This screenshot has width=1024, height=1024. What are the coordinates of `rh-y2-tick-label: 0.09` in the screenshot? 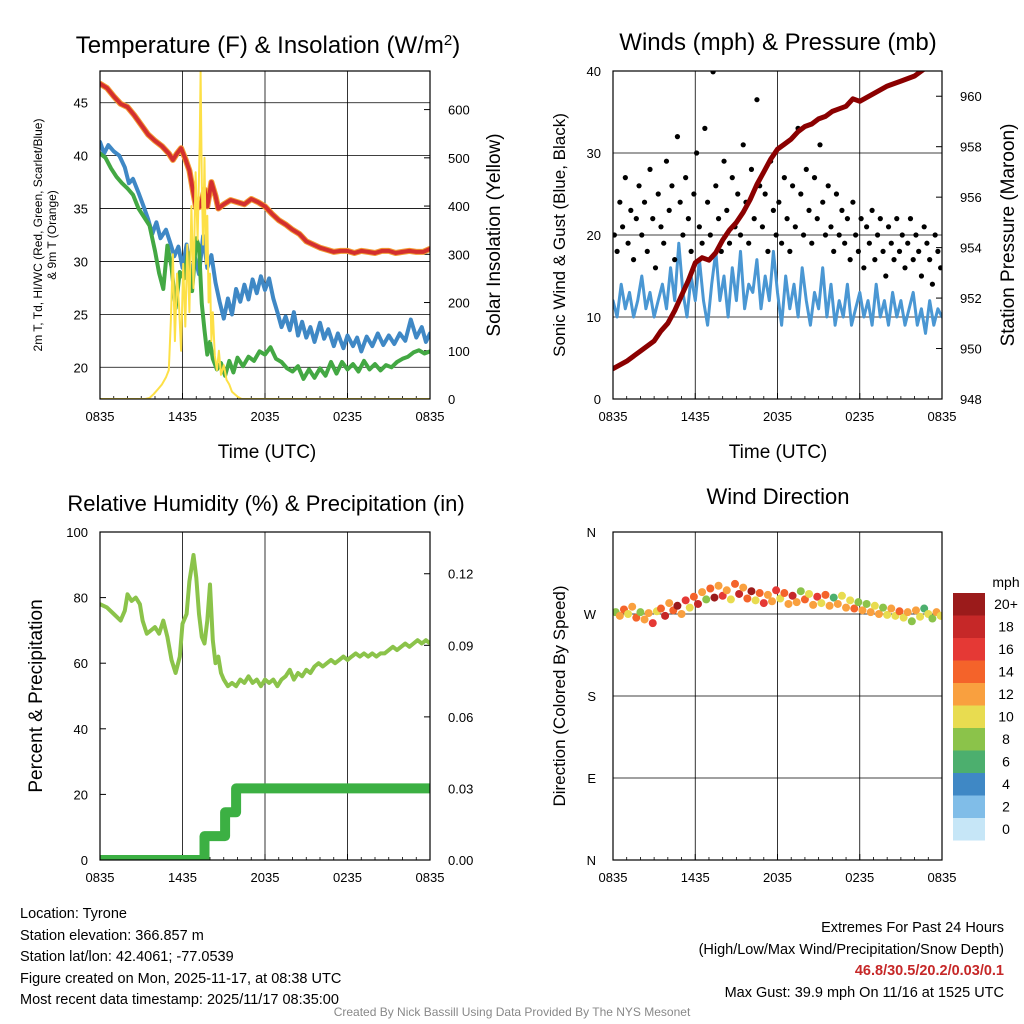 It's located at (460, 645).